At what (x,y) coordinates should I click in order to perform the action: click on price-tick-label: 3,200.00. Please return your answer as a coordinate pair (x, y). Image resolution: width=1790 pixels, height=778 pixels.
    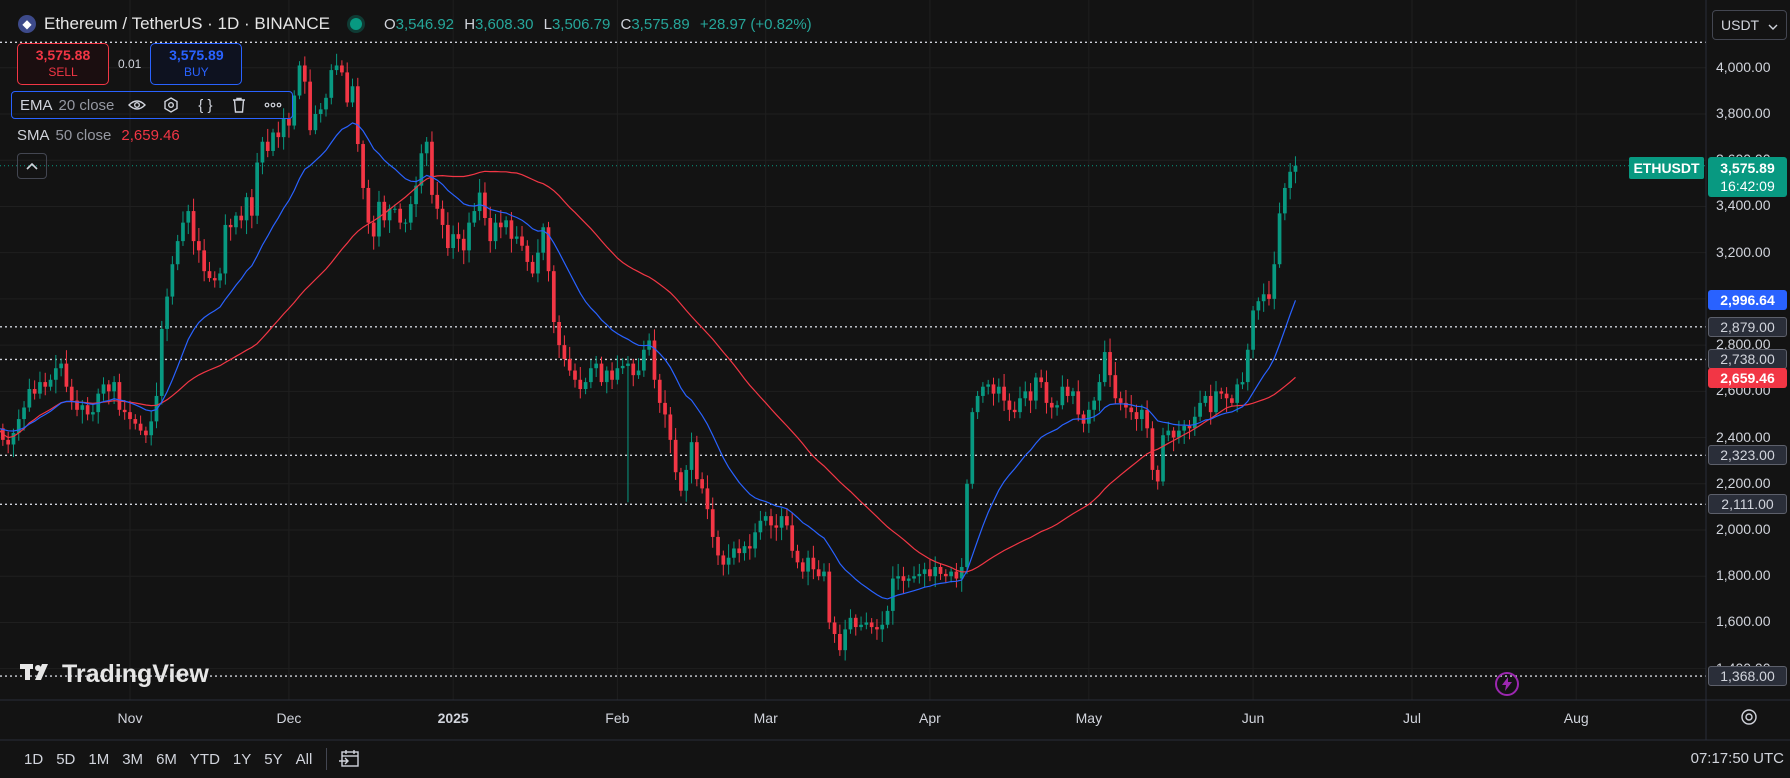
    Looking at the image, I should click on (1743, 251).